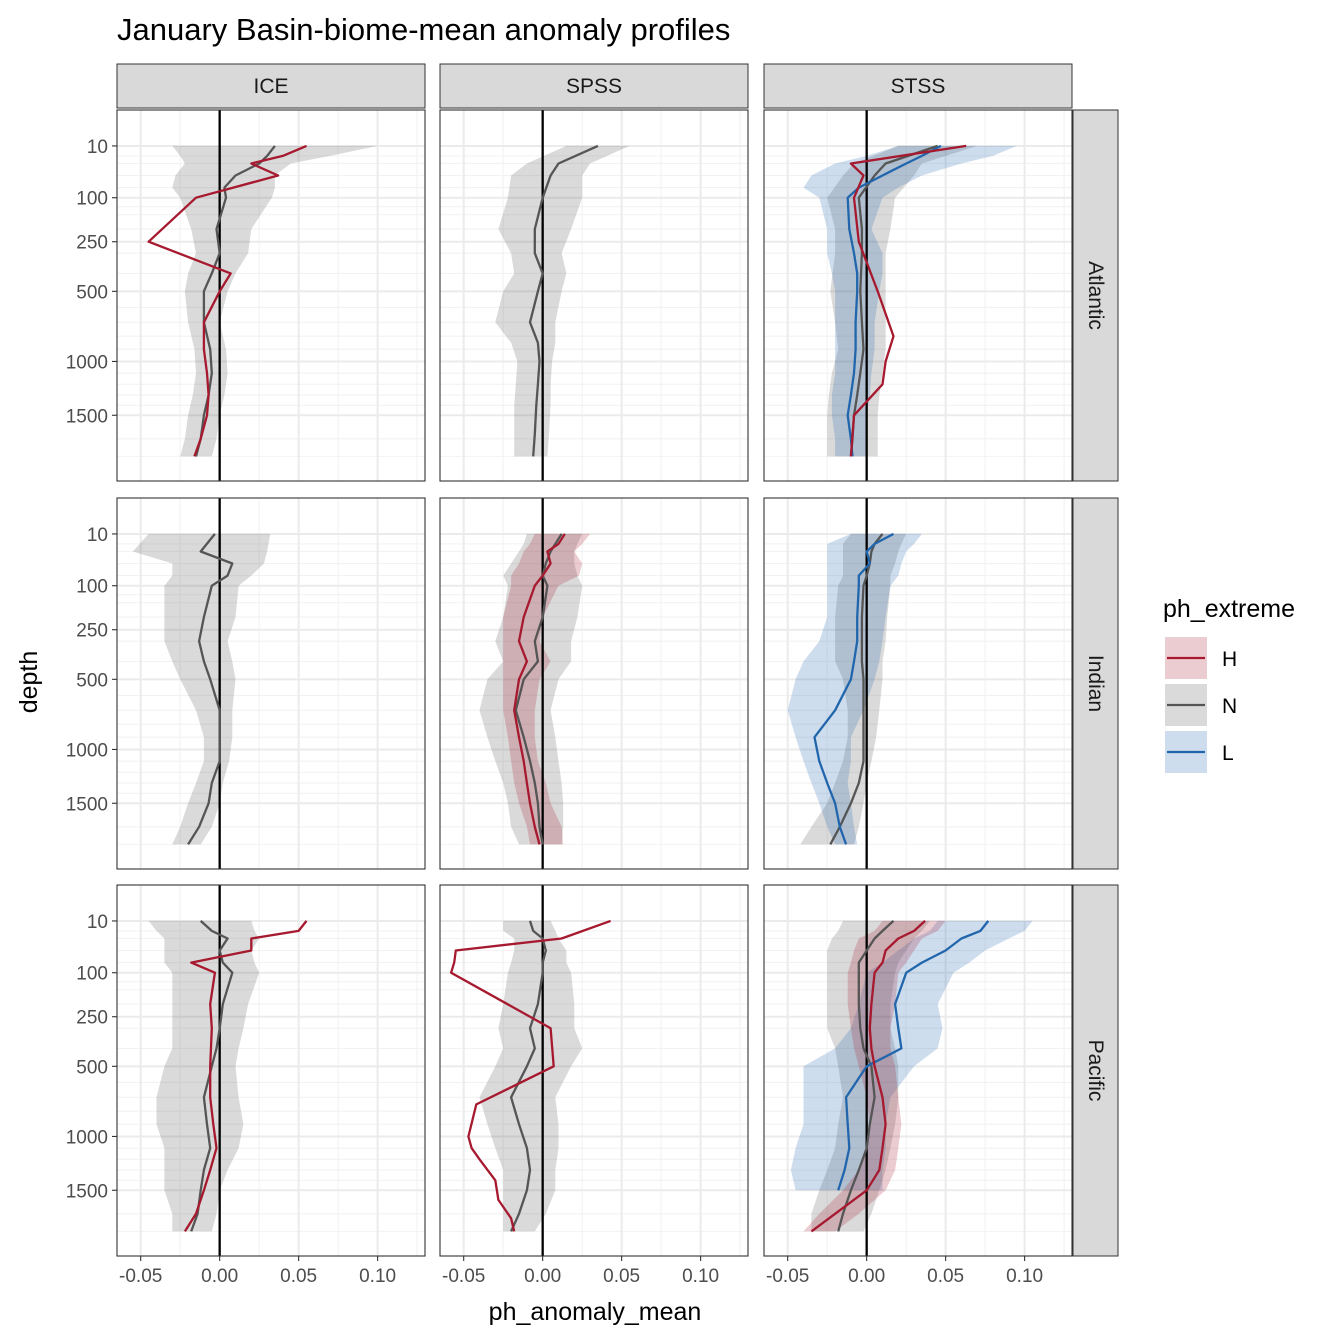 The height and width of the screenshot is (1344, 1344). Describe the element at coordinates (1229, 706) in the screenshot. I see `legend-label: N` at that location.